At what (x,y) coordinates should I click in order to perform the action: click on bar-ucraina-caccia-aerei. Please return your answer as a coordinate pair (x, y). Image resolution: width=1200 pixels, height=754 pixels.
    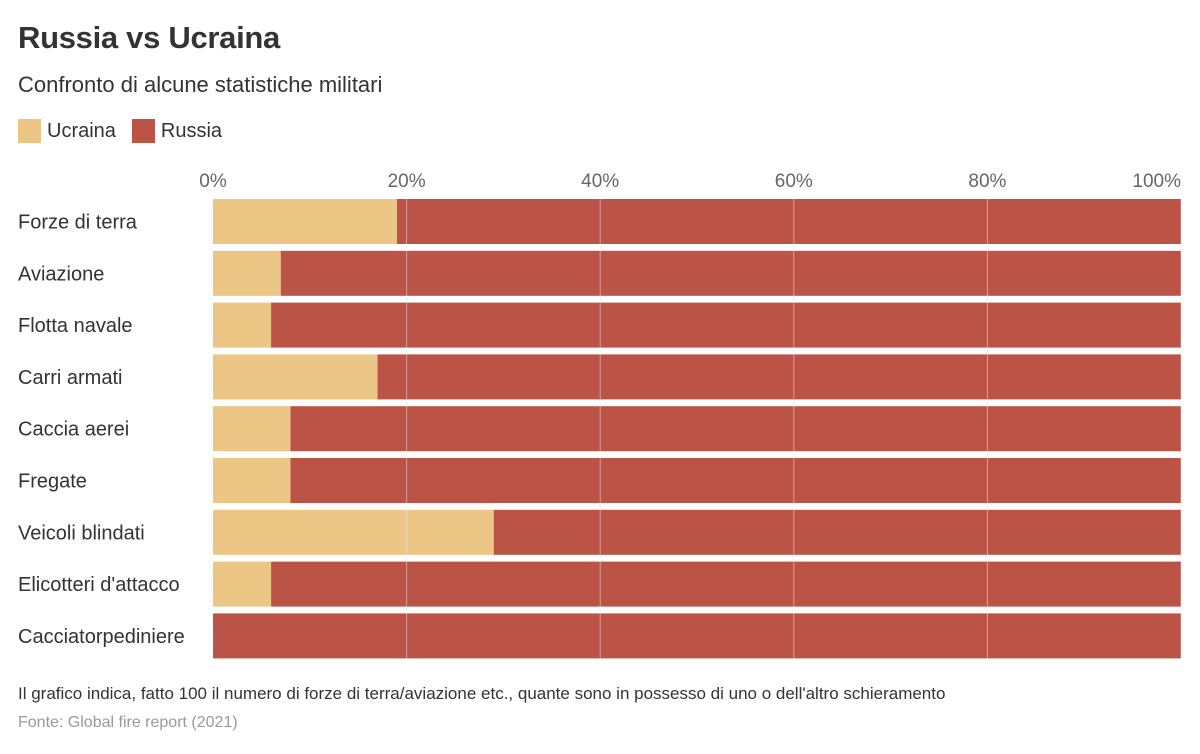
    Looking at the image, I should click on (252, 429).